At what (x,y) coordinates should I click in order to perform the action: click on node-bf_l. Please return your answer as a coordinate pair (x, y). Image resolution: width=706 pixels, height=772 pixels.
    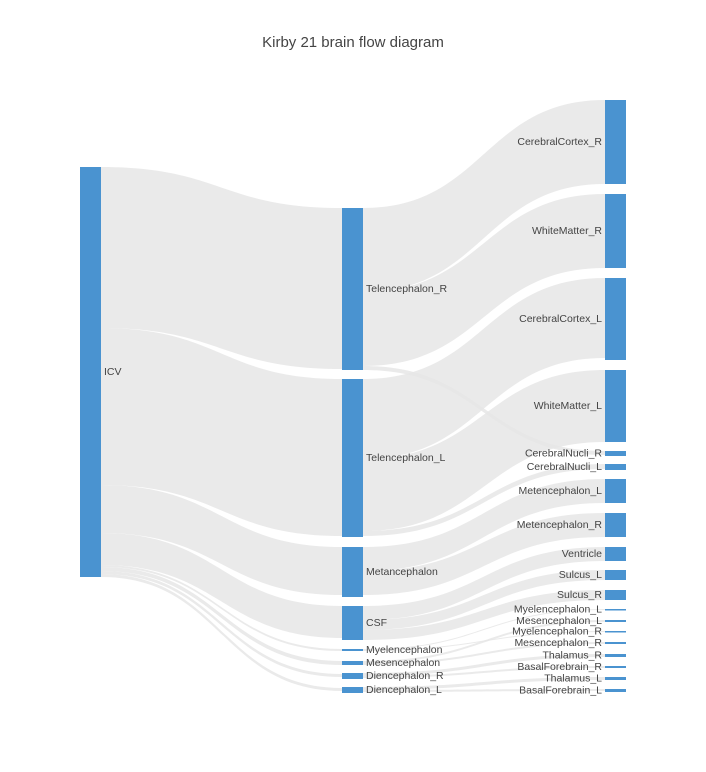
    Looking at the image, I should click on (615, 690).